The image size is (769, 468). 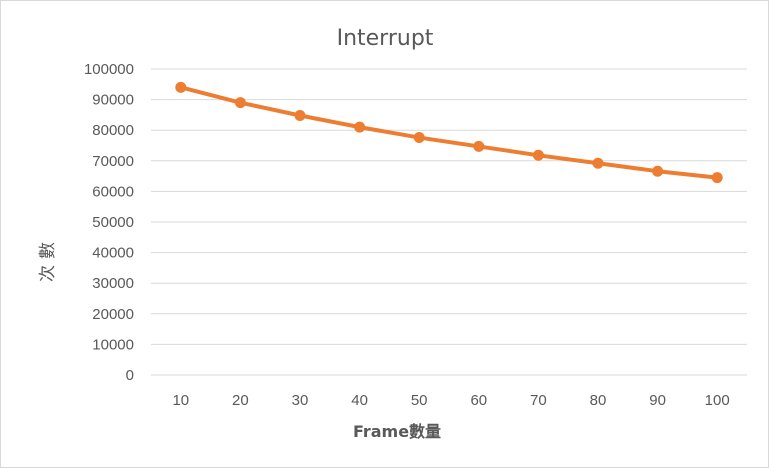 I want to click on x-tick-label: 10, so click(x=180, y=400).